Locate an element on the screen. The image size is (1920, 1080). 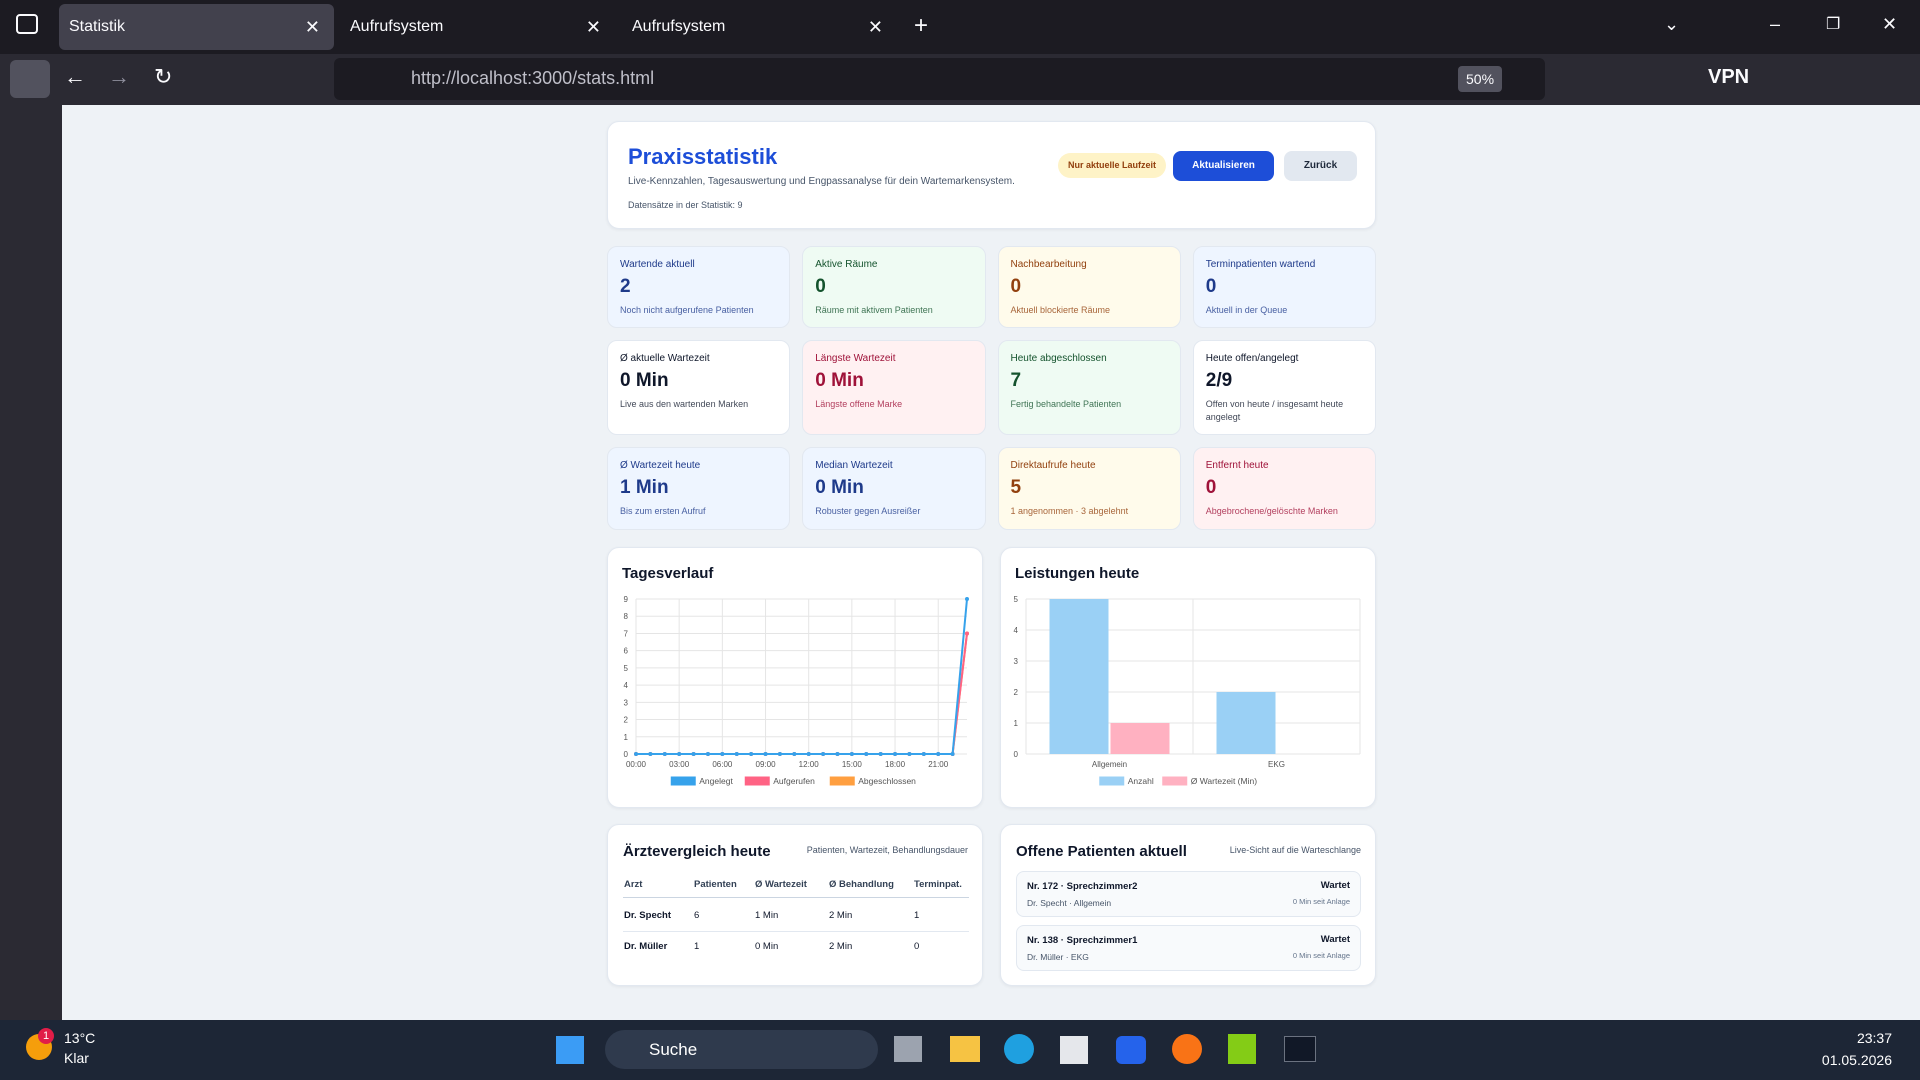
restore: ❐ is located at coordinates (1833, 24).